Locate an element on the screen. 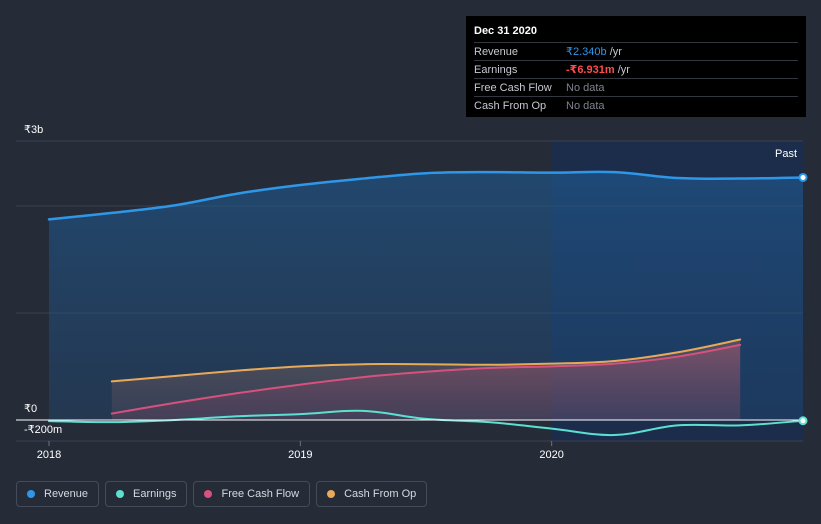 The height and width of the screenshot is (524, 821). revenue-endpoint is located at coordinates (803, 177).